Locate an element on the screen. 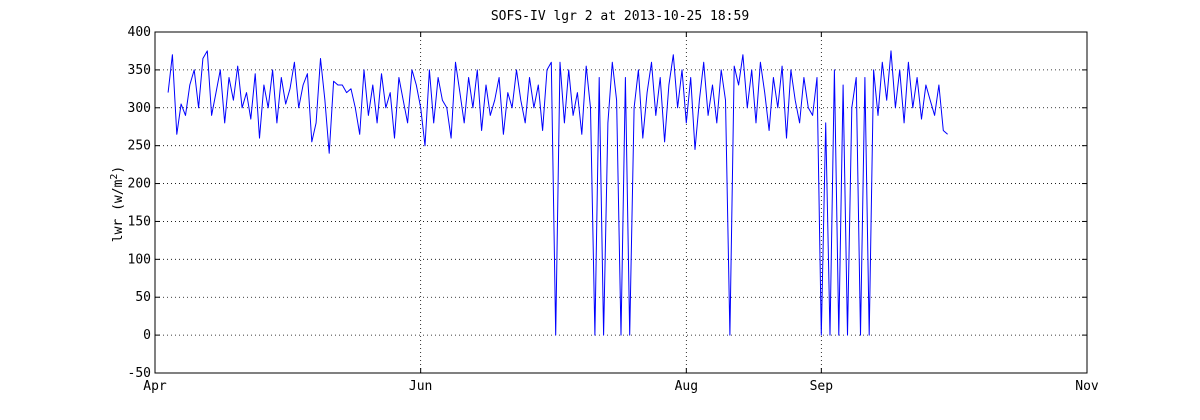 The width and height of the screenshot is (1200, 420). y-axis-label-base: lwr (w/m is located at coordinates (118, 210).